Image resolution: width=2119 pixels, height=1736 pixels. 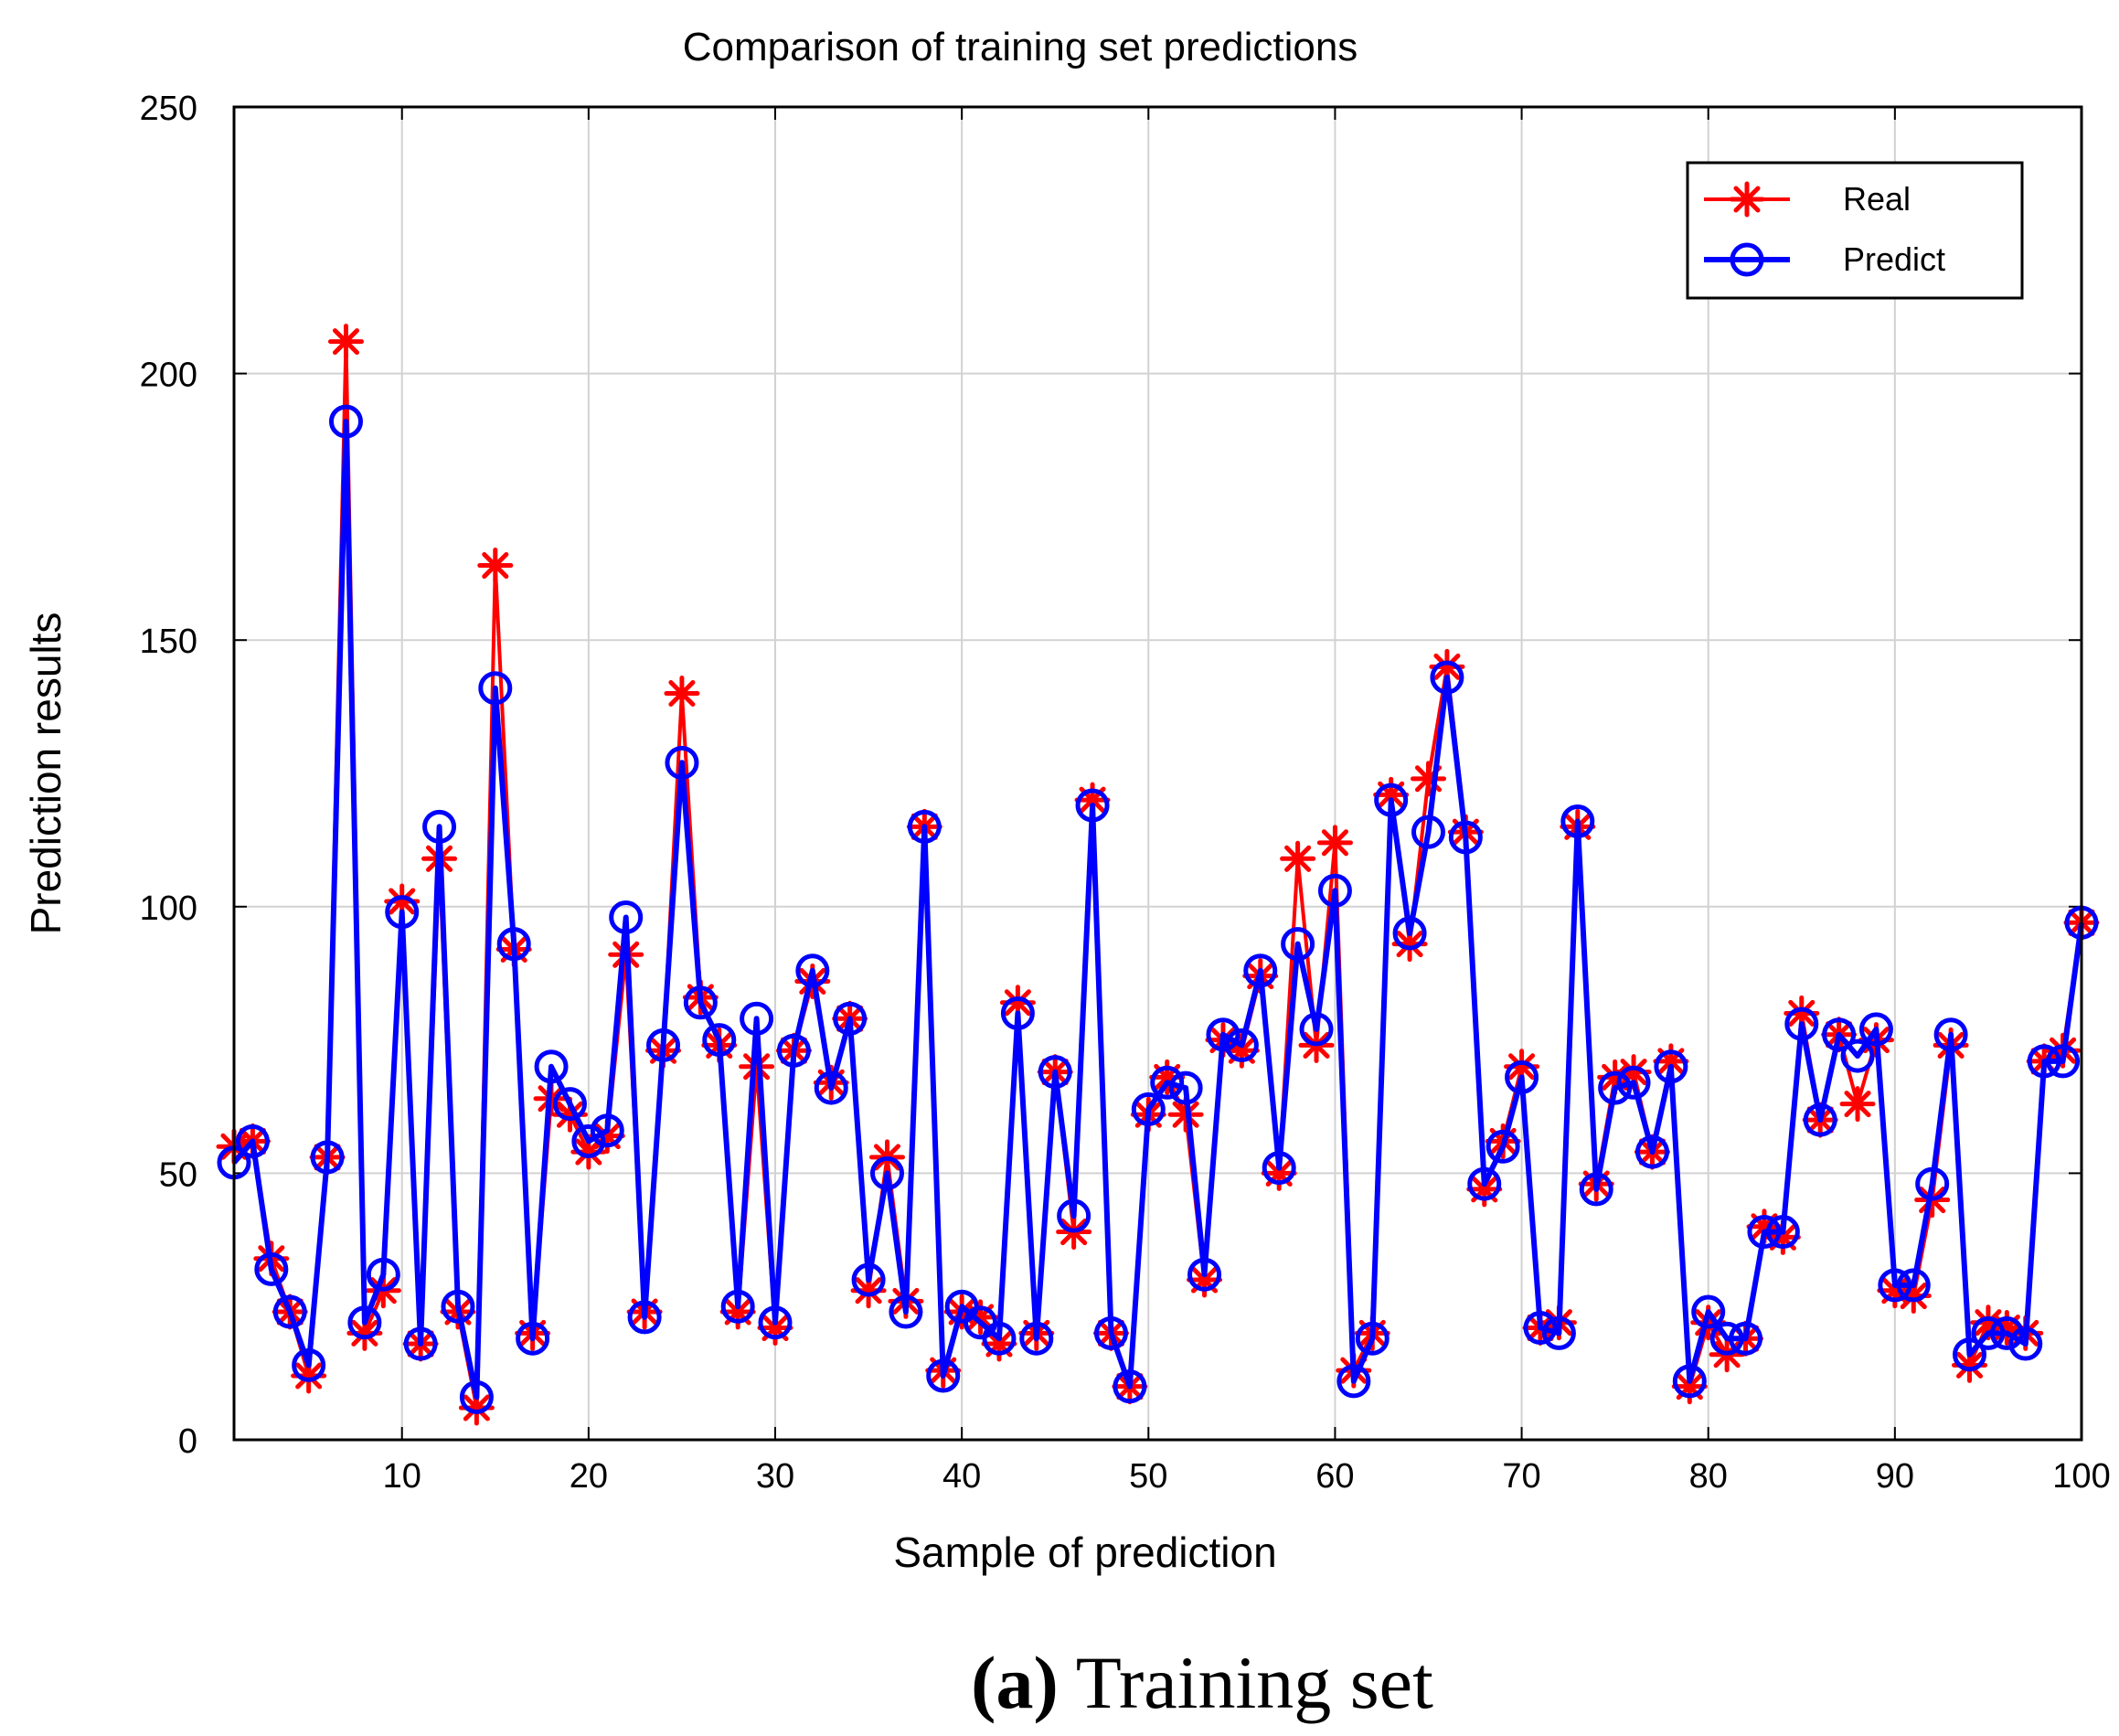 What do you see at coordinates (1334, 1476) in the screenshot?
I see `x-tick-label: 60` at bounding box center [1334, 1476].